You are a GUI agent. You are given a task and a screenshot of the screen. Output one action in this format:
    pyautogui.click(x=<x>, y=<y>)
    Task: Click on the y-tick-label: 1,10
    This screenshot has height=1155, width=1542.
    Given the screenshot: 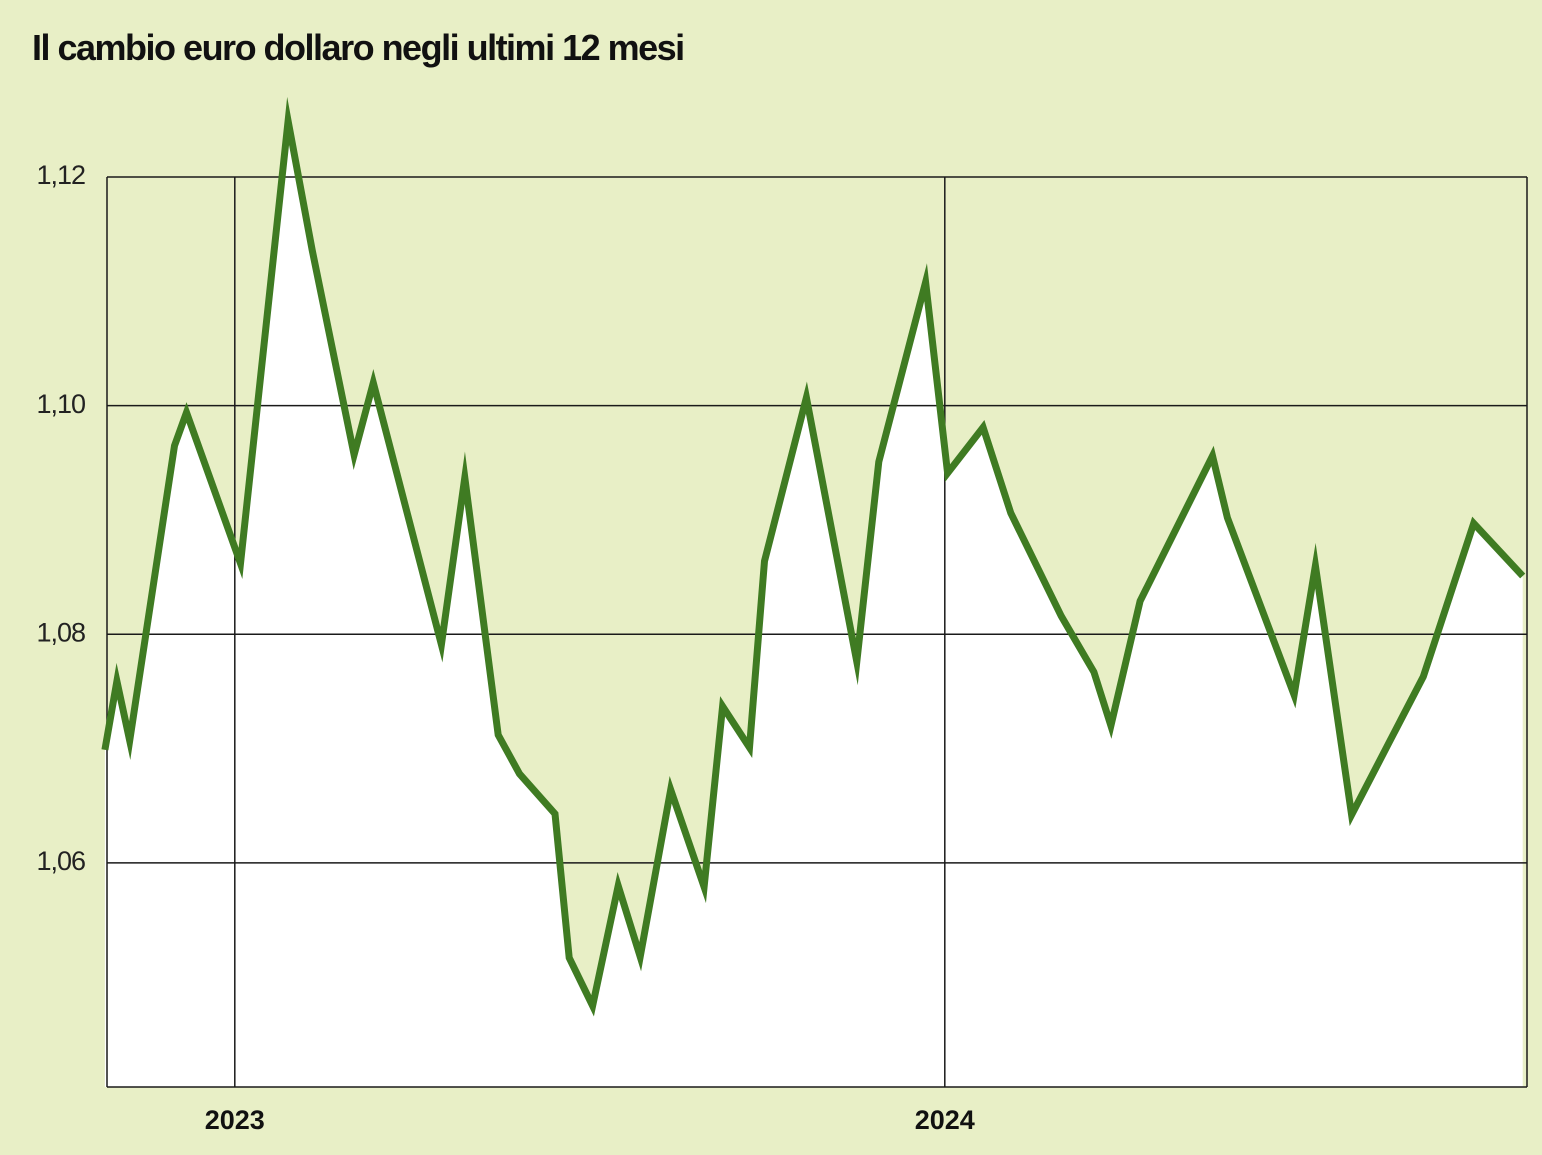 What is the action you would take?
    pyautogui.click(x=60, y=404)
    